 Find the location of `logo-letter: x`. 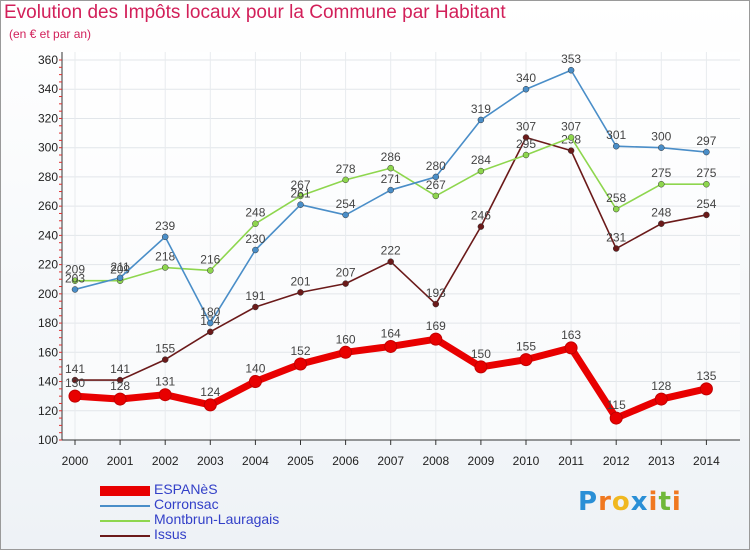

logo-letter: x is located at coordinates (639, 502).